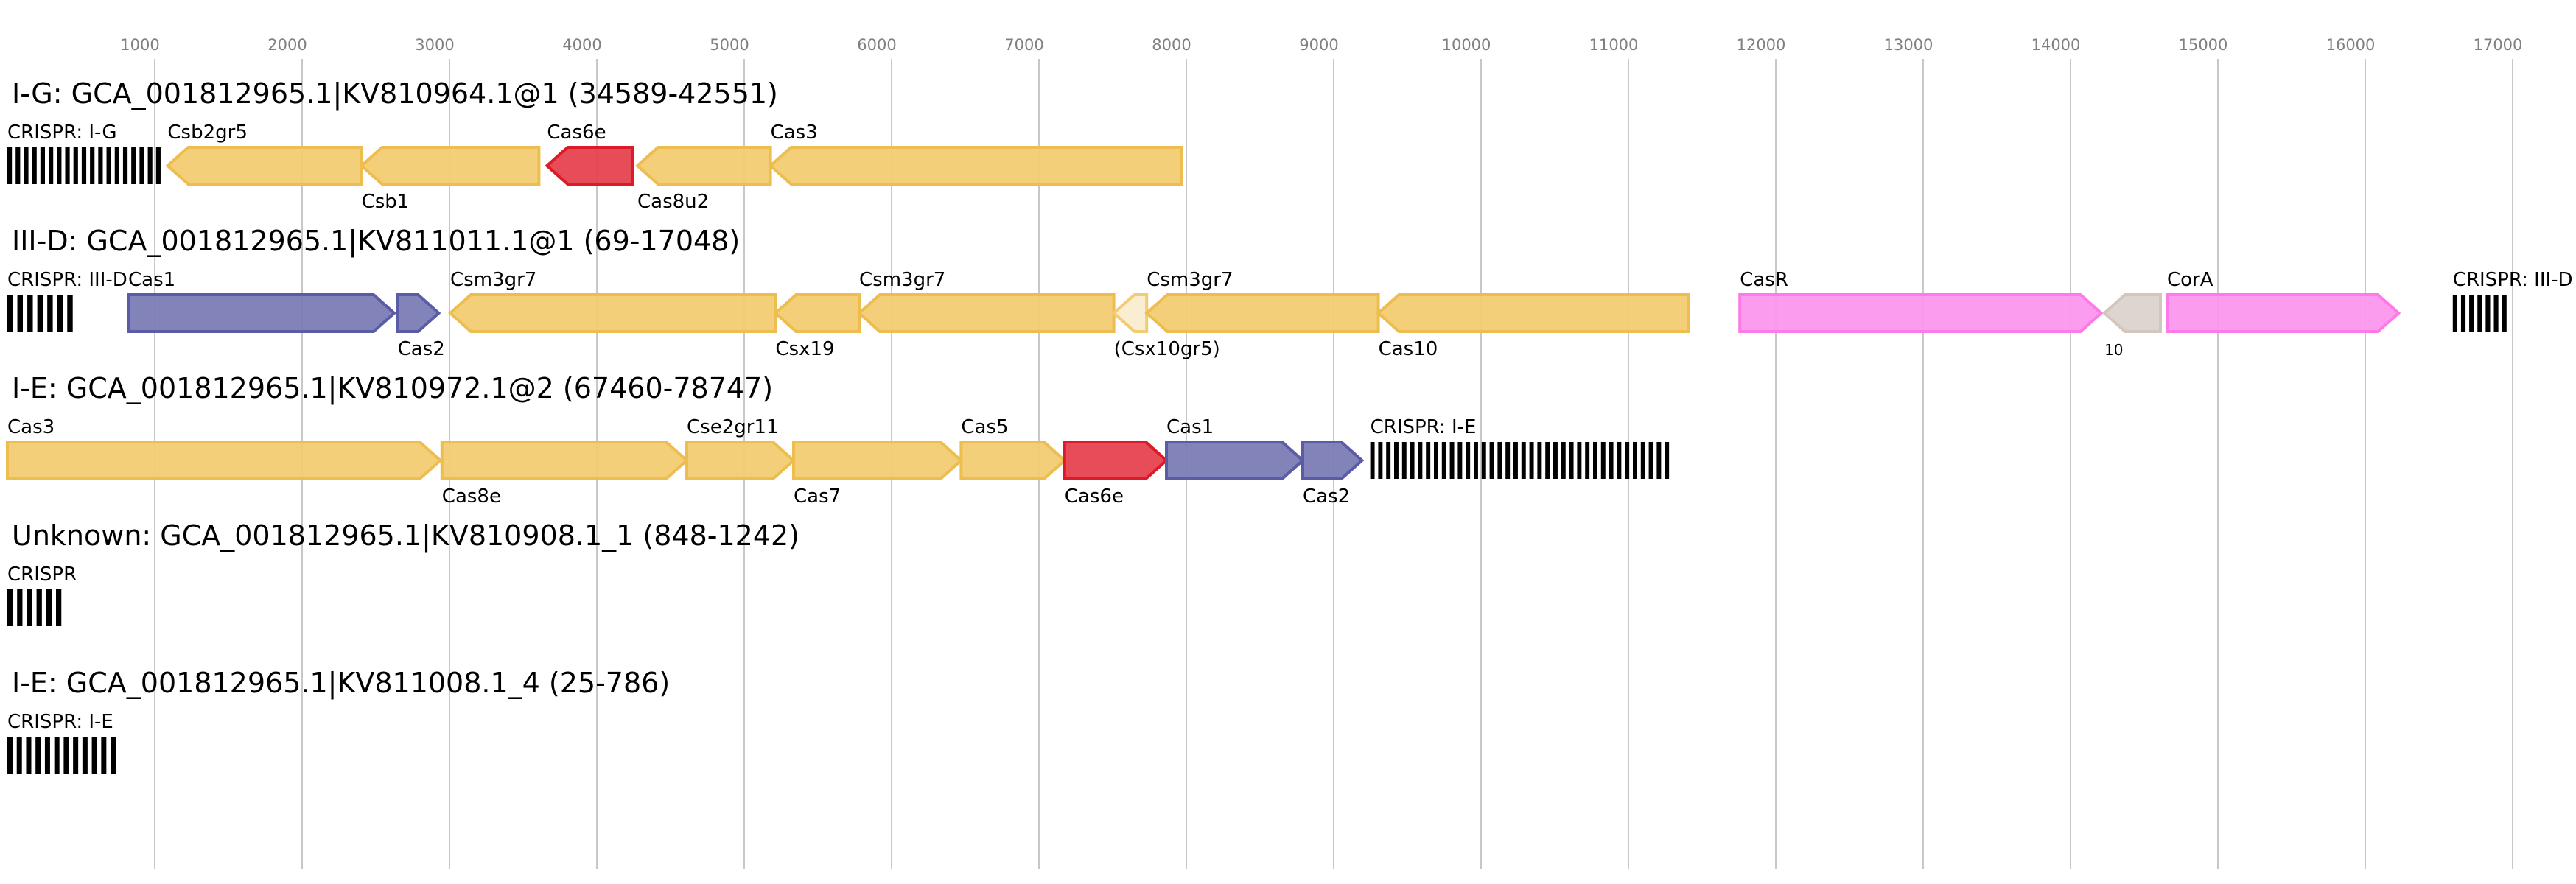 This screenshot has height=884, width=2576. What do you see at coordinates (581, 45) in the screenshot?
I see `axis-tick-label: 4000` at bounding box center [581, 45].